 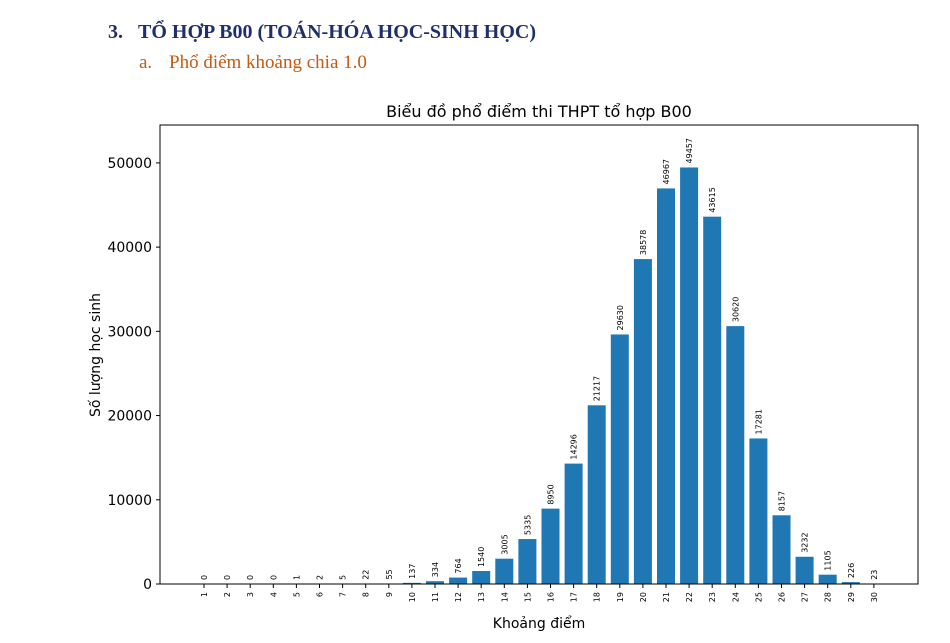 What do you see at coordinates (574, 446) in the screenshot?
I see `data-label-17: 14296` at bounding box center [574, 446].